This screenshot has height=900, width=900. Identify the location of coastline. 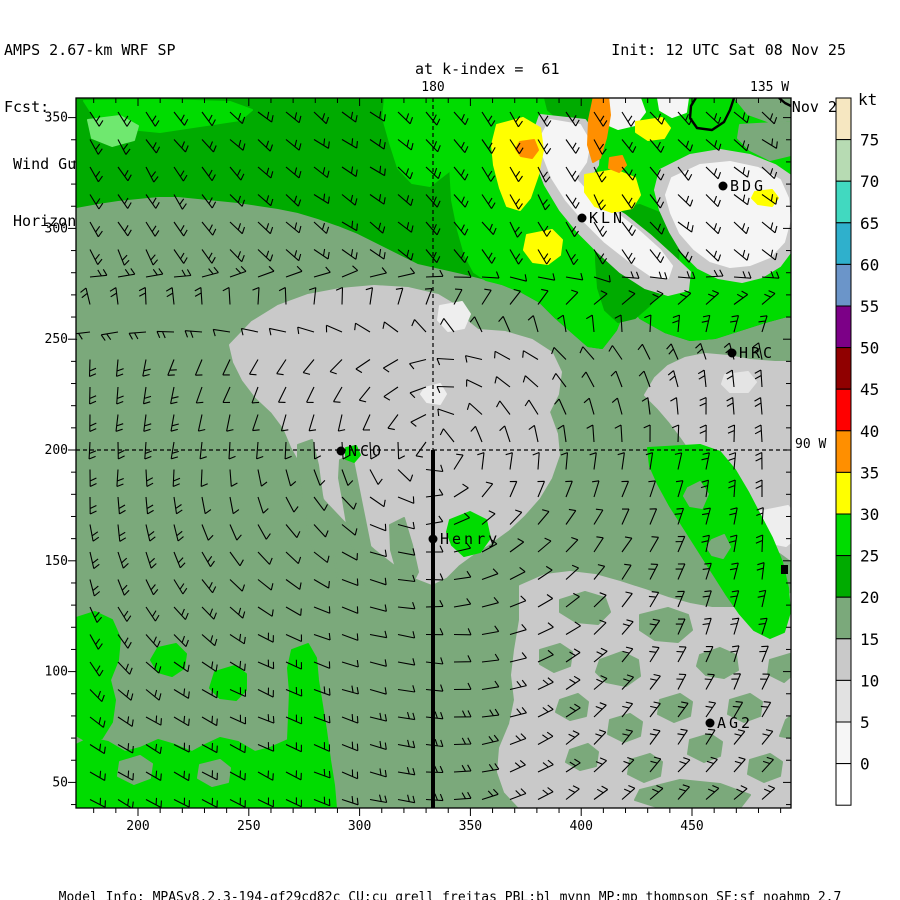
(712, 115).